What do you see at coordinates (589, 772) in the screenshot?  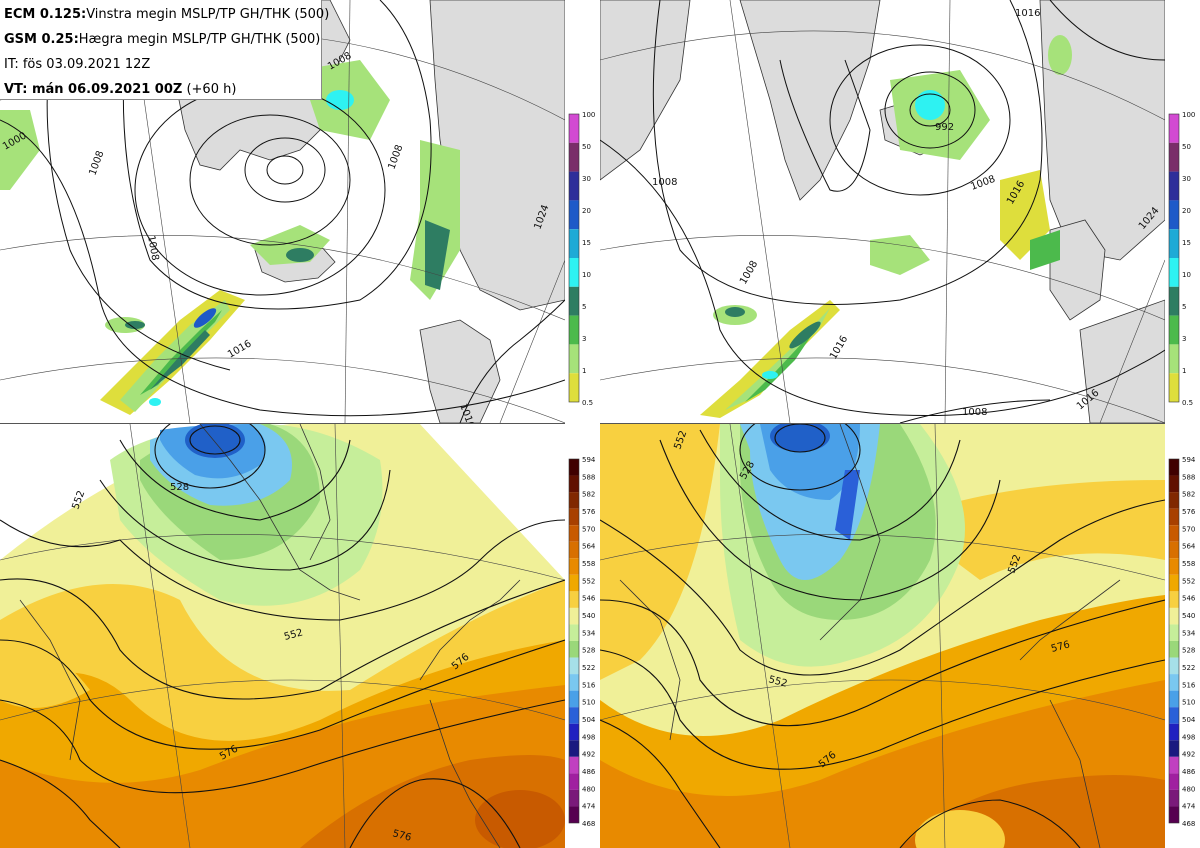 I see `thickness-scale-tick-label: 486` at bounding box center [589, 772].